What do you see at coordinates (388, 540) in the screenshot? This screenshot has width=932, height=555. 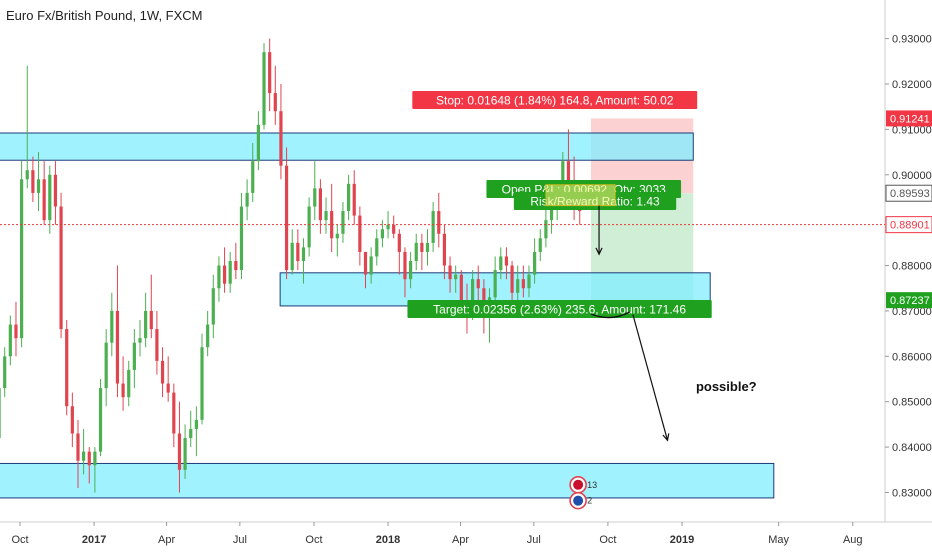 I see `x-tick-label: 2018` at bounding box center [388, 540].